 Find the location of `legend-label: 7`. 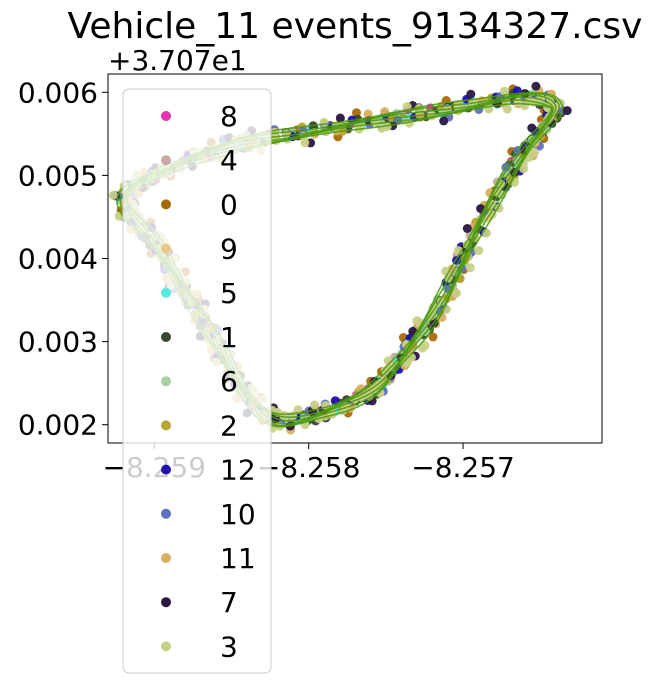

legend-label: 7 is located at coordinates (229, 602).